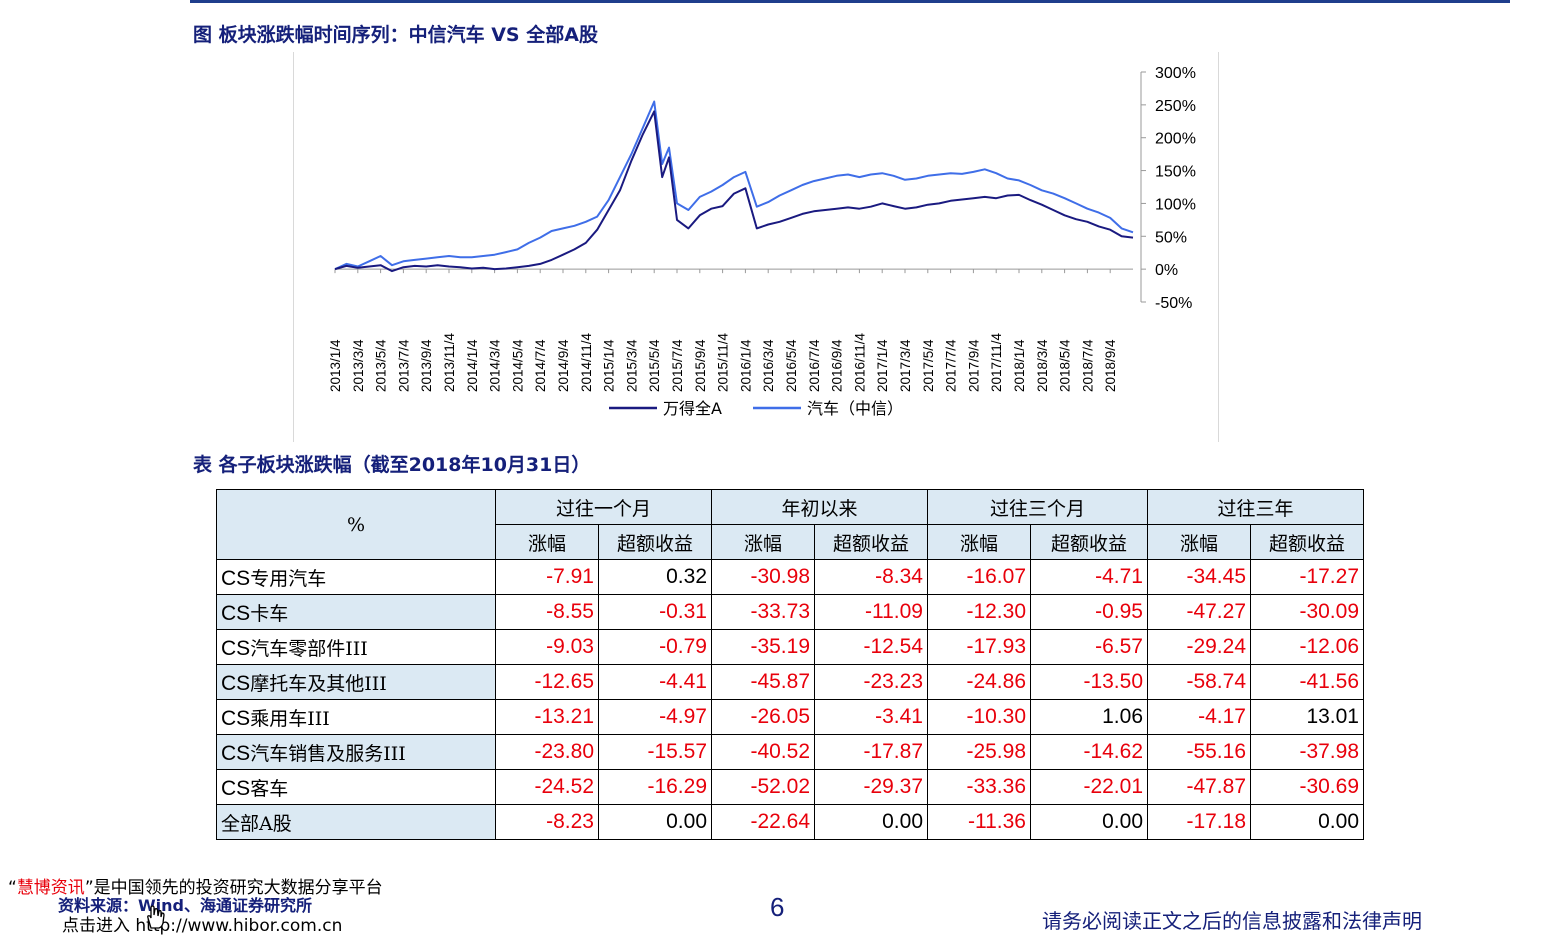  What do you see at coordinates (979, 682) in the screenshot?
I see `gain-cell: -24.86` at bounding box center [979, 682].